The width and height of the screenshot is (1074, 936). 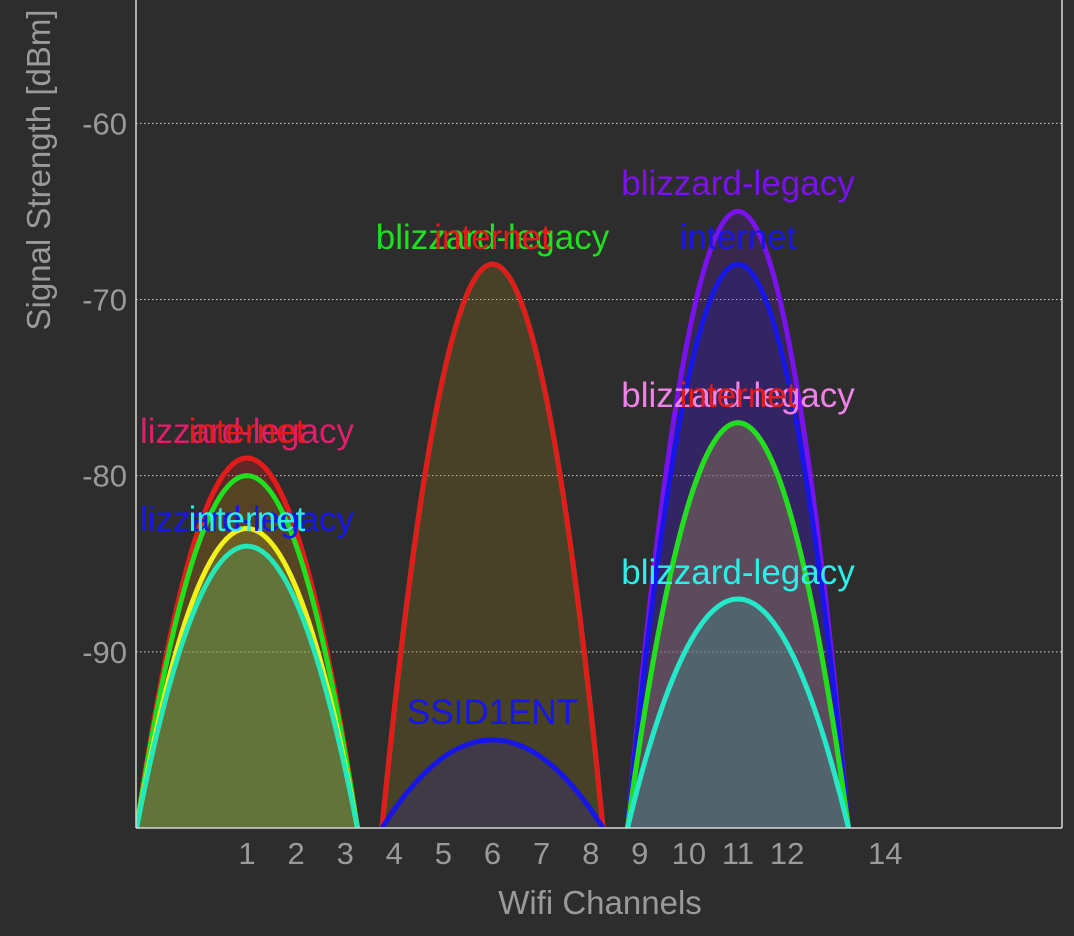 What do you see at coordinates (104, 299) in the screenshot?
I see `y-tick-label: -70` at bounding box center [104, 299].